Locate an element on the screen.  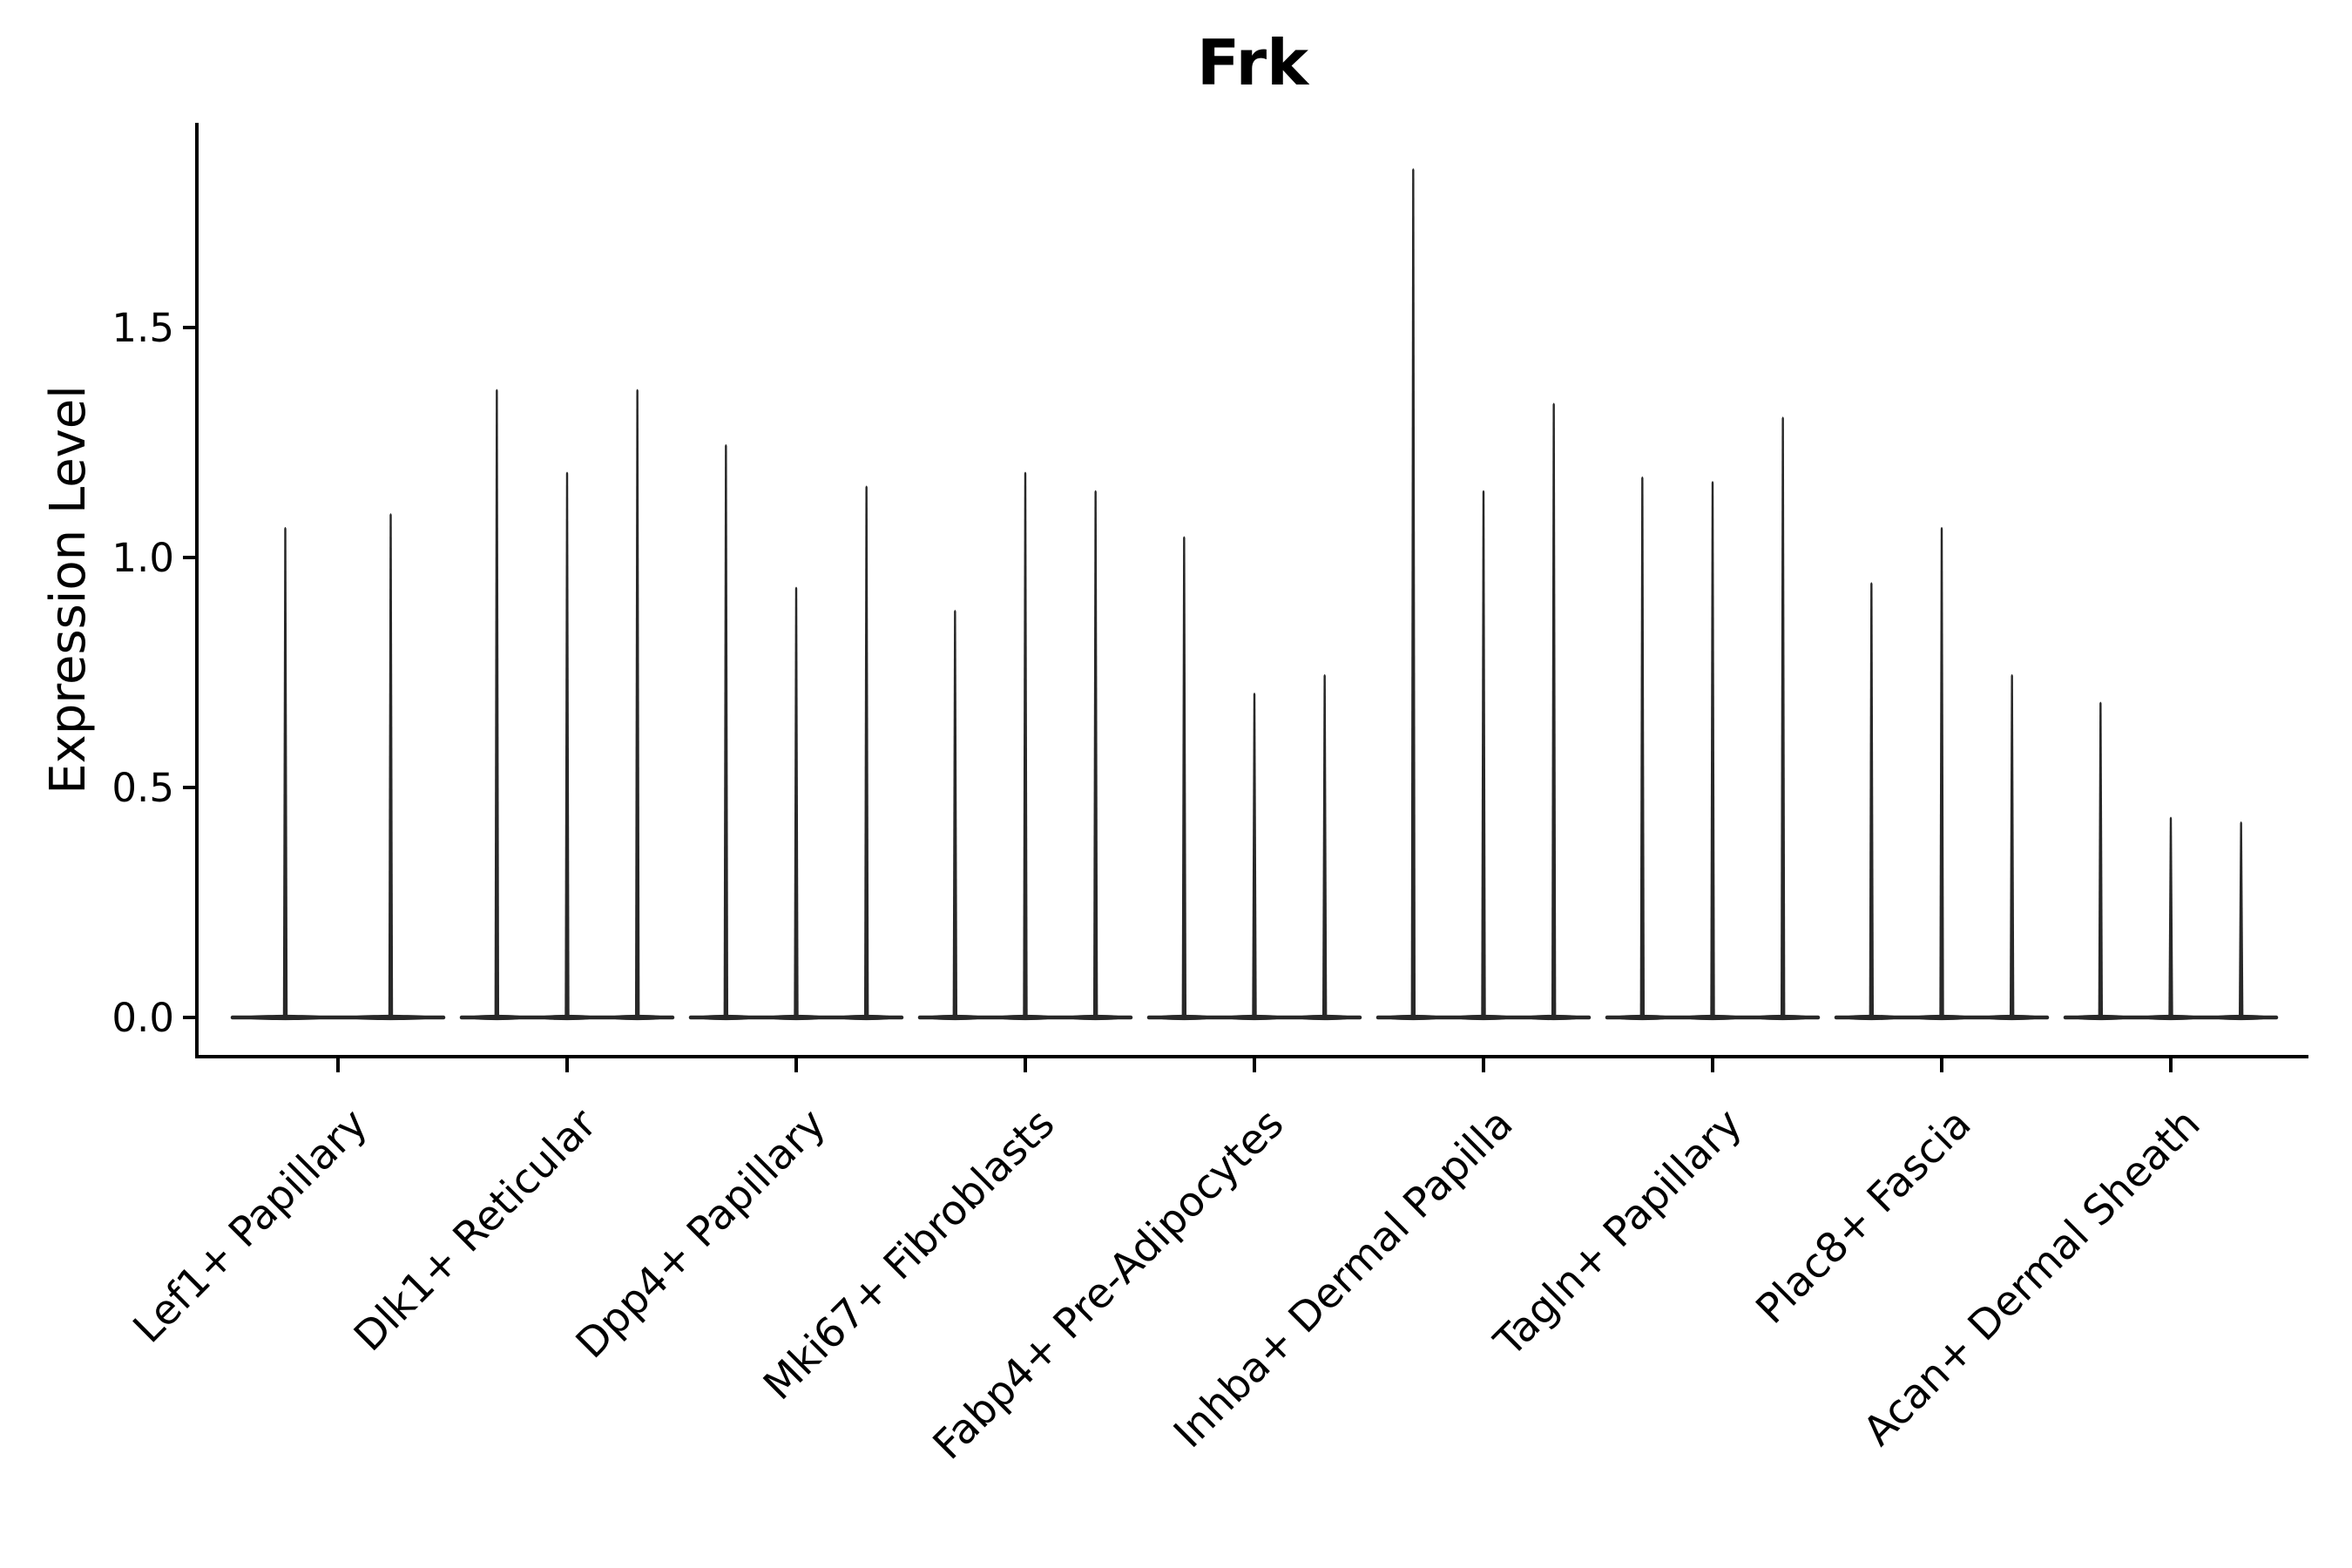
y-tick-label: 1.0 is located at coordinates (143, 558).